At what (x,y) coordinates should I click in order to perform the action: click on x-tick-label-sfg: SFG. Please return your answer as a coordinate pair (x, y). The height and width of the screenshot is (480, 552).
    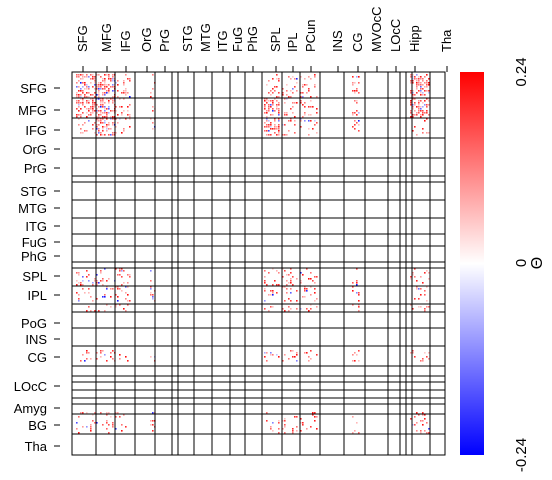
    Looking at the image, I should click on (82, 38).